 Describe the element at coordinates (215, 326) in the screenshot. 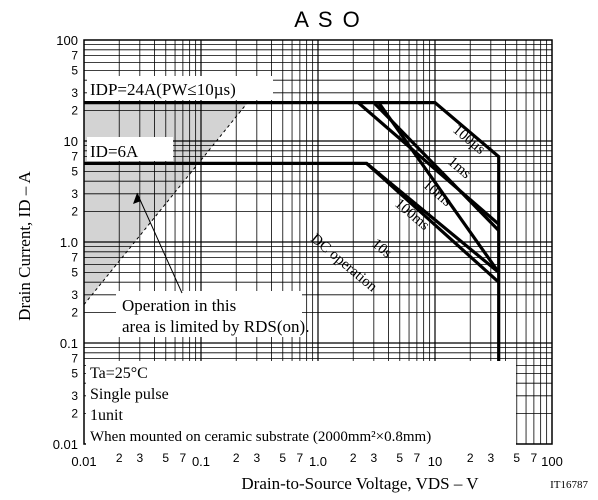

I see `rds-note-line2: area is limited by RDS(on).` at that location.